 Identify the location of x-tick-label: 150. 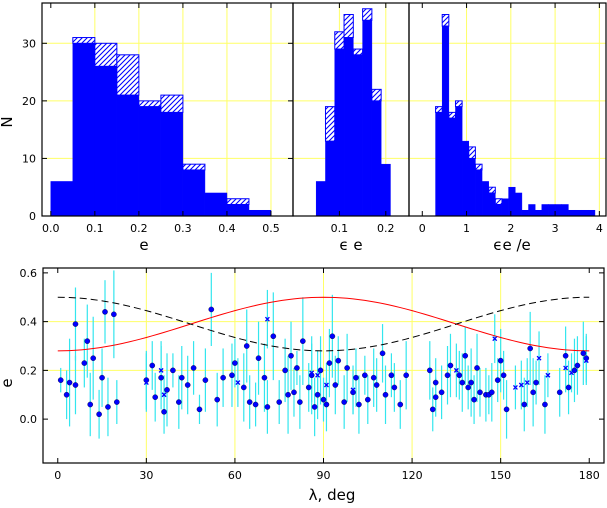
(500, 475).